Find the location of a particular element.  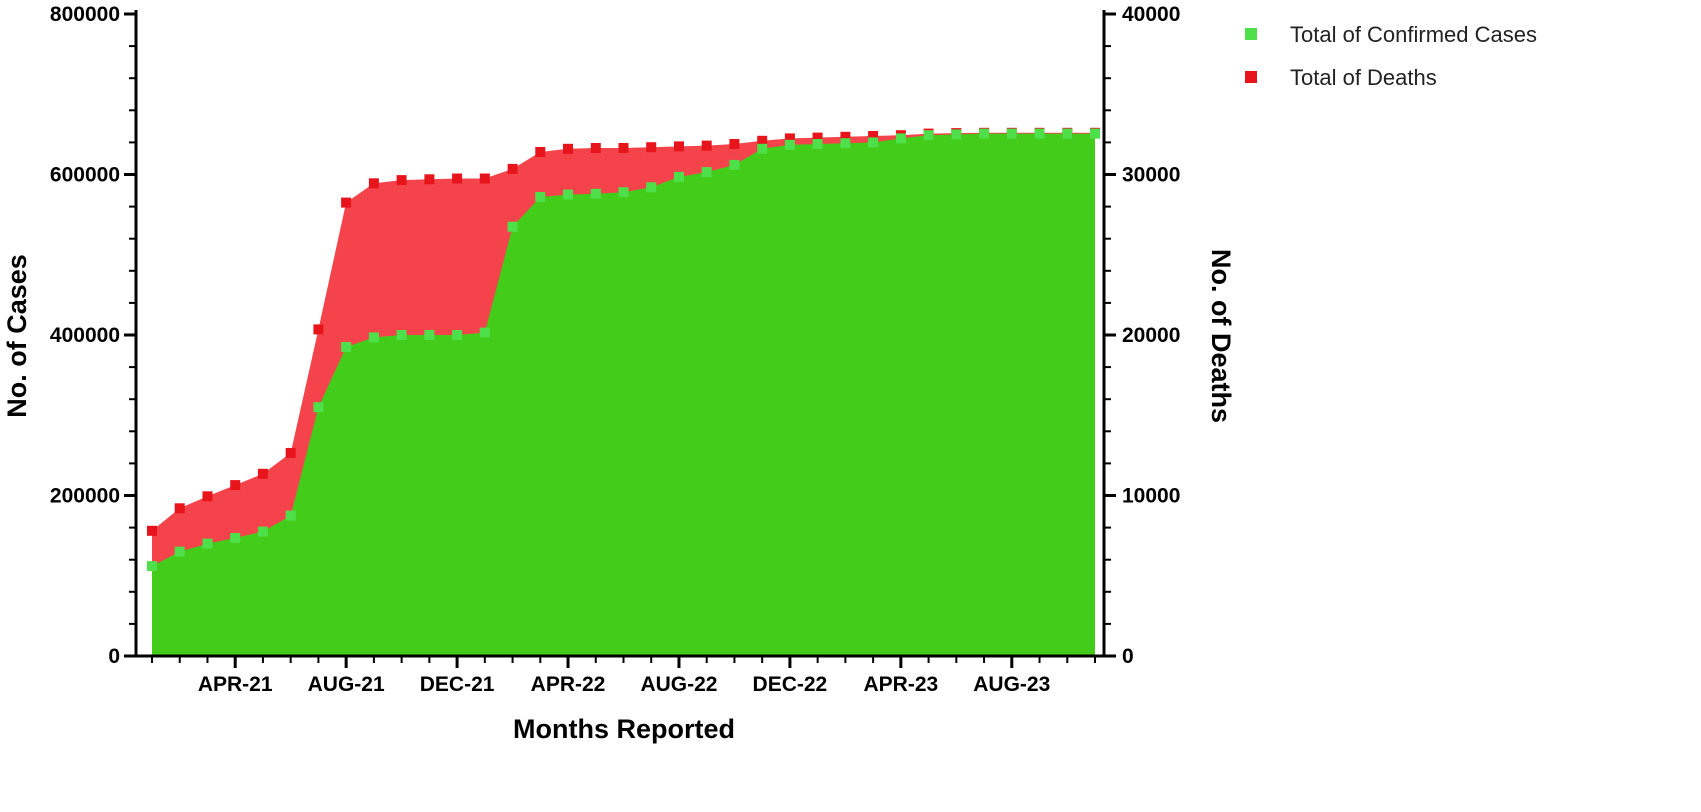

x-tick-label: APR-22 is located at coordinates (568, 684).